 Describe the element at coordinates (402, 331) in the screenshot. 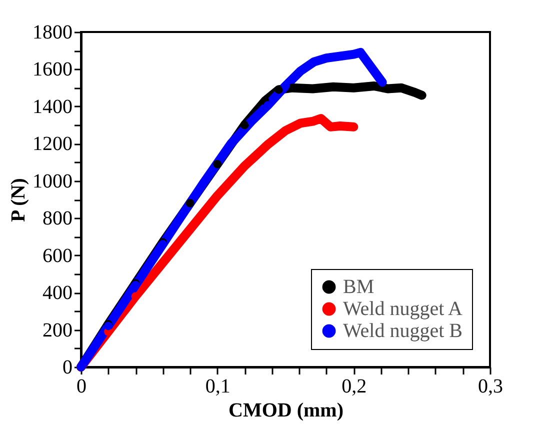

I see `legend-label: Weld nugget B` at that location.